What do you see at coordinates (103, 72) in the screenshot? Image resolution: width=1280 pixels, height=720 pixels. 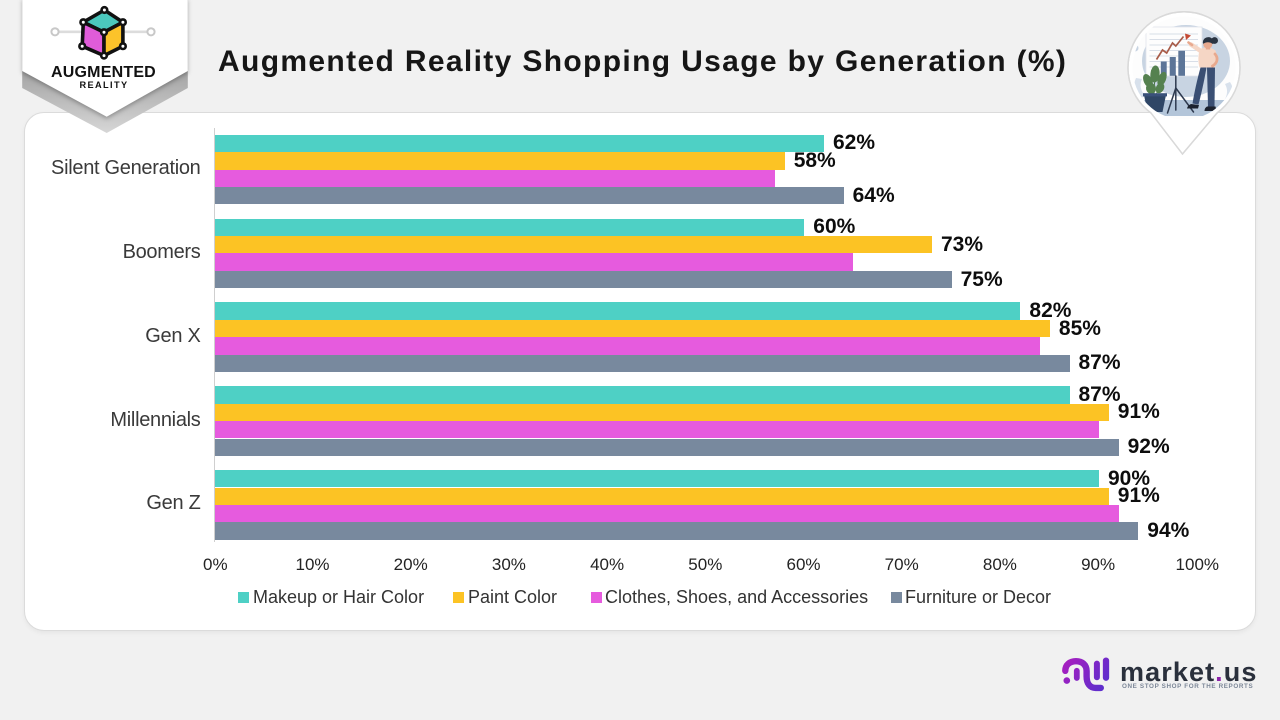 I see `svg-text: AUGMENTED` at bounding box center [103, 72].